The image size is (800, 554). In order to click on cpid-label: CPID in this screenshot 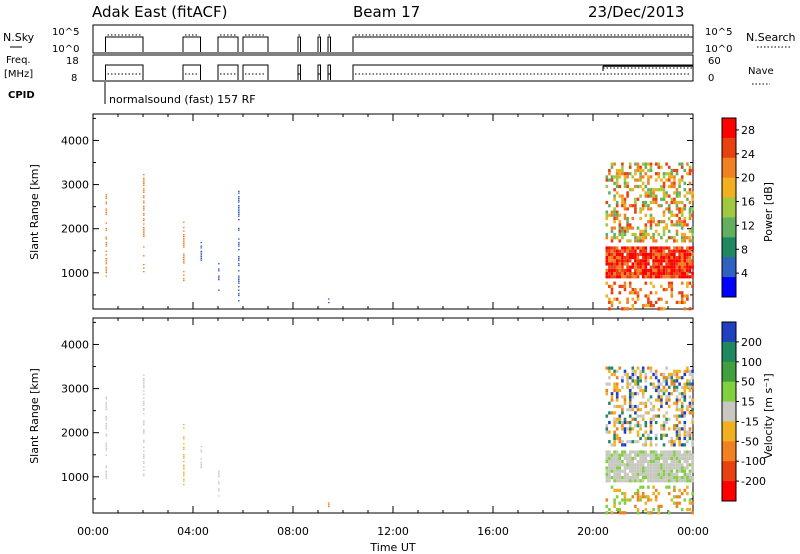, I will do `click(21, 95)`.